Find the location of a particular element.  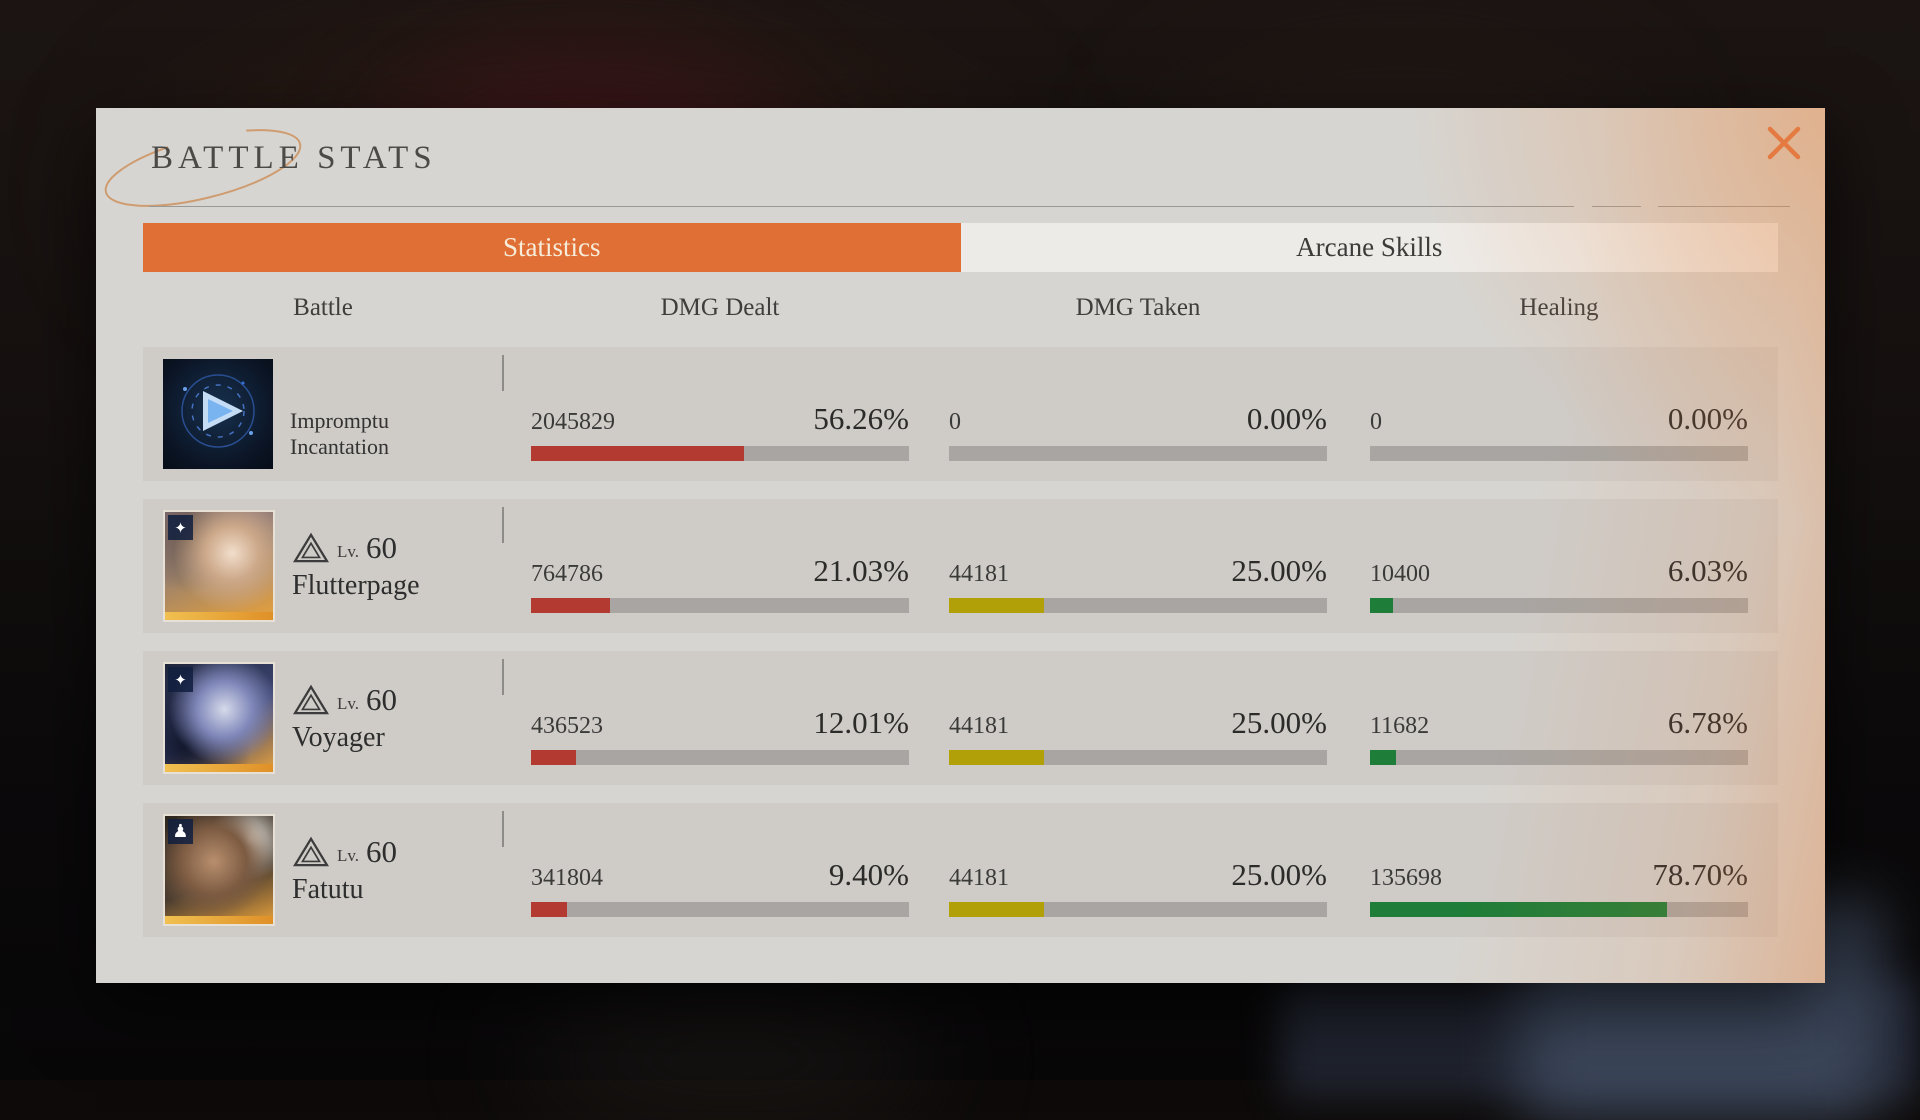

close-button is located at coordinates (1784, 143).